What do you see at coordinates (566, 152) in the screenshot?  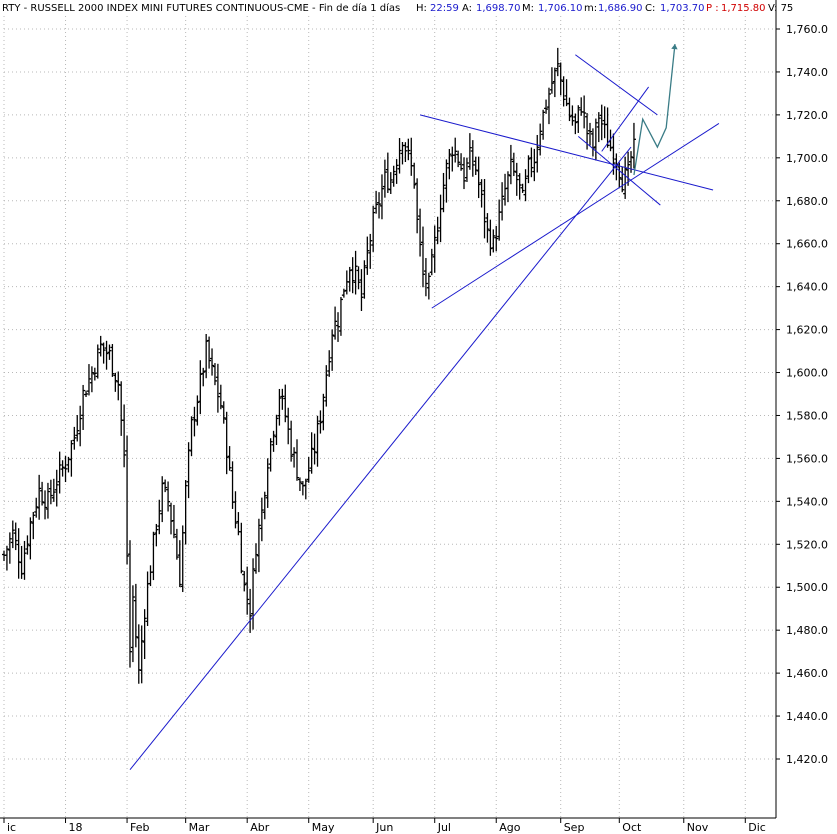 I see `trendline-triangle-upper` at bounding box center [566, 152].